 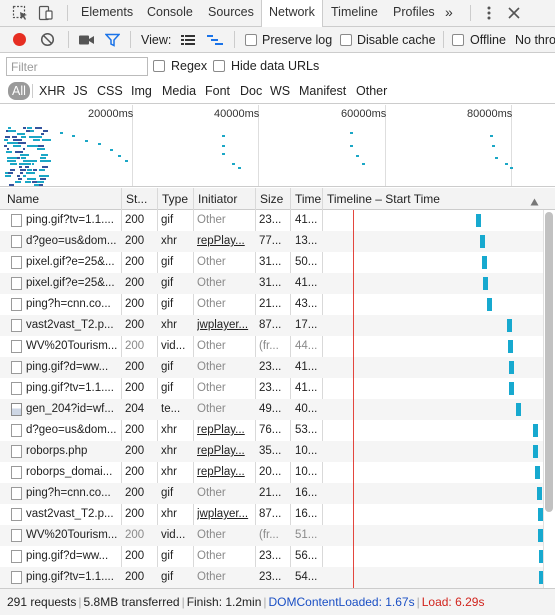 I want to click on type-filter-js: JS, so click(x=80, y=91).